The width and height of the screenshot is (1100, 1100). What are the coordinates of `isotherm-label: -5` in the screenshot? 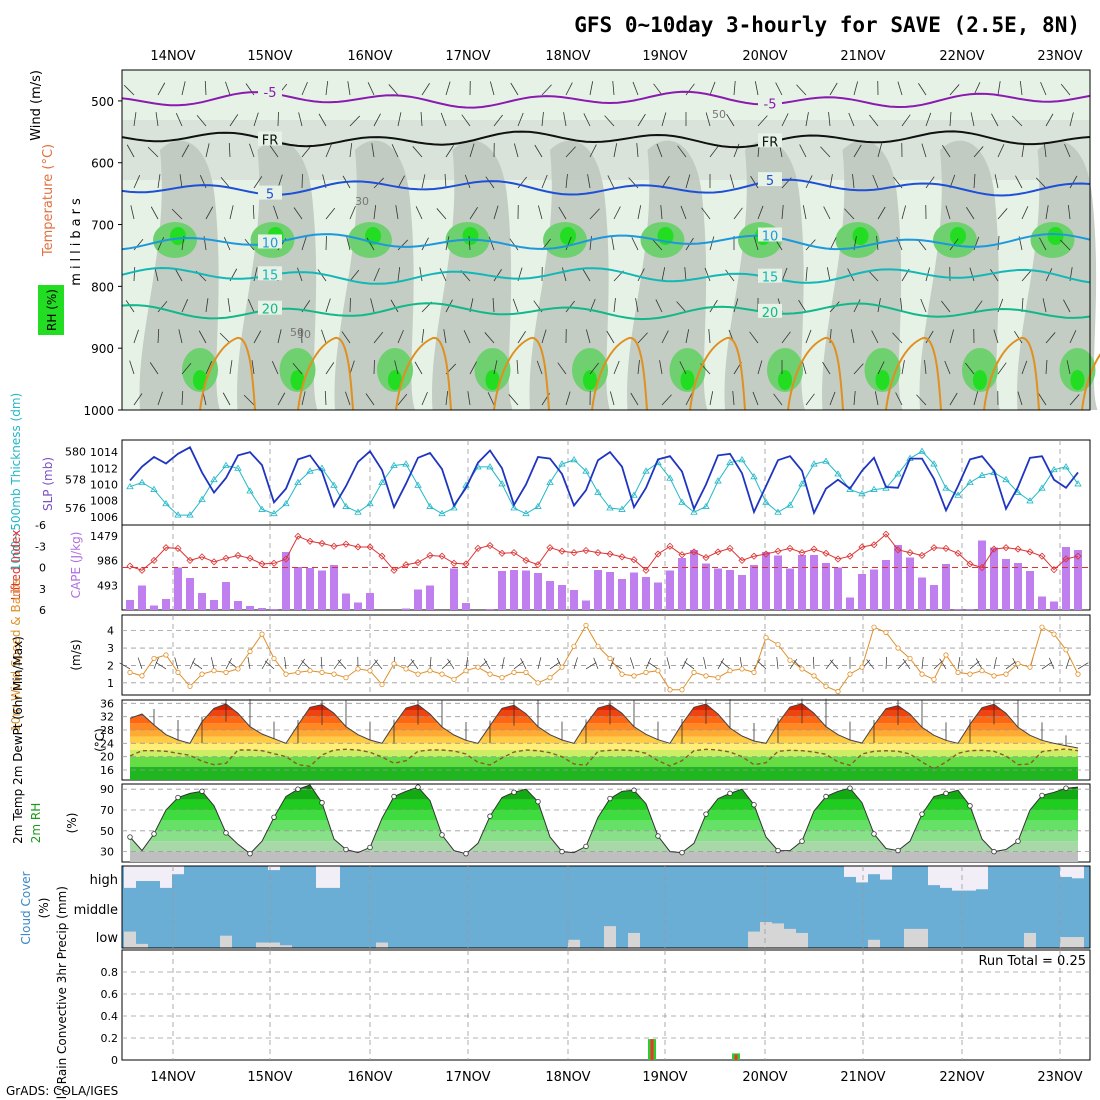 It's located at (270, 93).